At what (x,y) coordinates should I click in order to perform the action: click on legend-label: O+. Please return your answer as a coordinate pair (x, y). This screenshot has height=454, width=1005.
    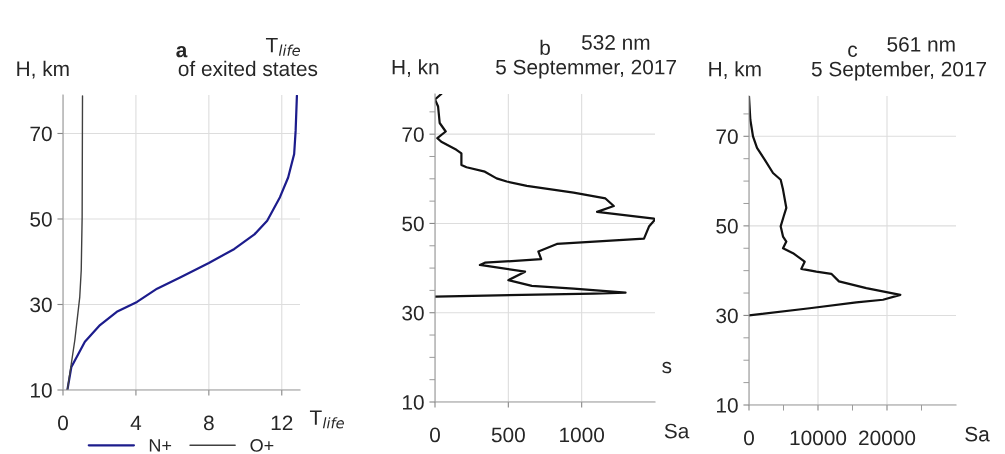
    Looking at the image, I should click on (262, 445).